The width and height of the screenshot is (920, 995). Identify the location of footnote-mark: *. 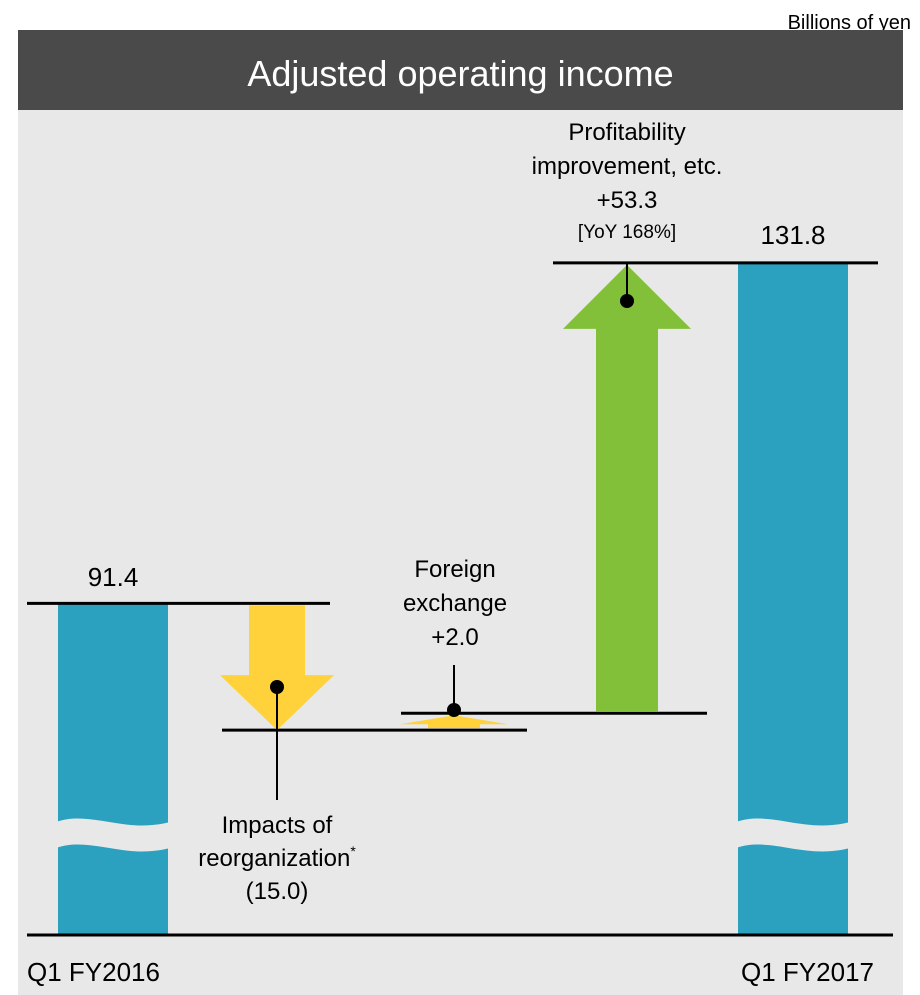
(353, 851).